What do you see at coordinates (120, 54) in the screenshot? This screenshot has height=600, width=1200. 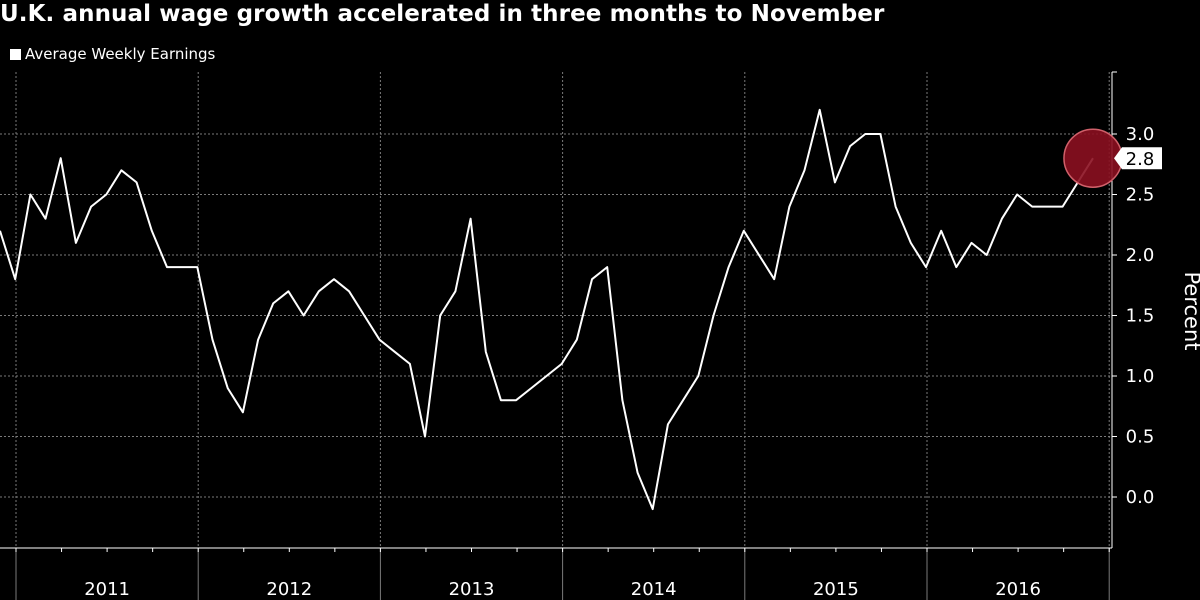 I see `legend-label: Average Weekly Earnings` at bounding box center [120, 54].